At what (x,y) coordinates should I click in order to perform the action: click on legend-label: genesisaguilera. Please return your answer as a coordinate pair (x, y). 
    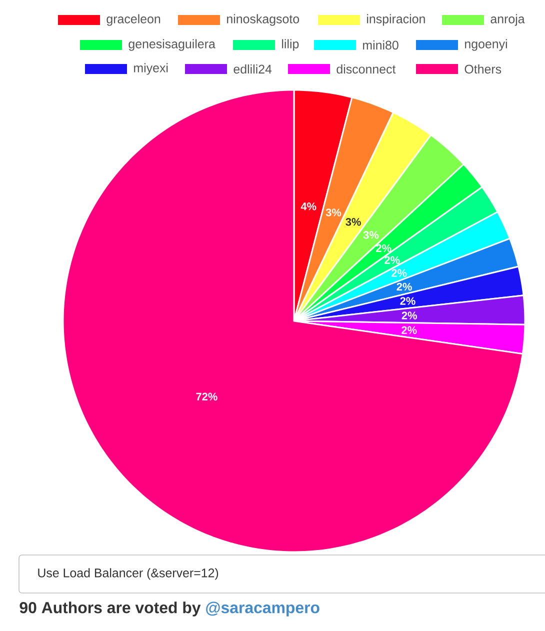
    Looking at the image, I should click on (172, 45).